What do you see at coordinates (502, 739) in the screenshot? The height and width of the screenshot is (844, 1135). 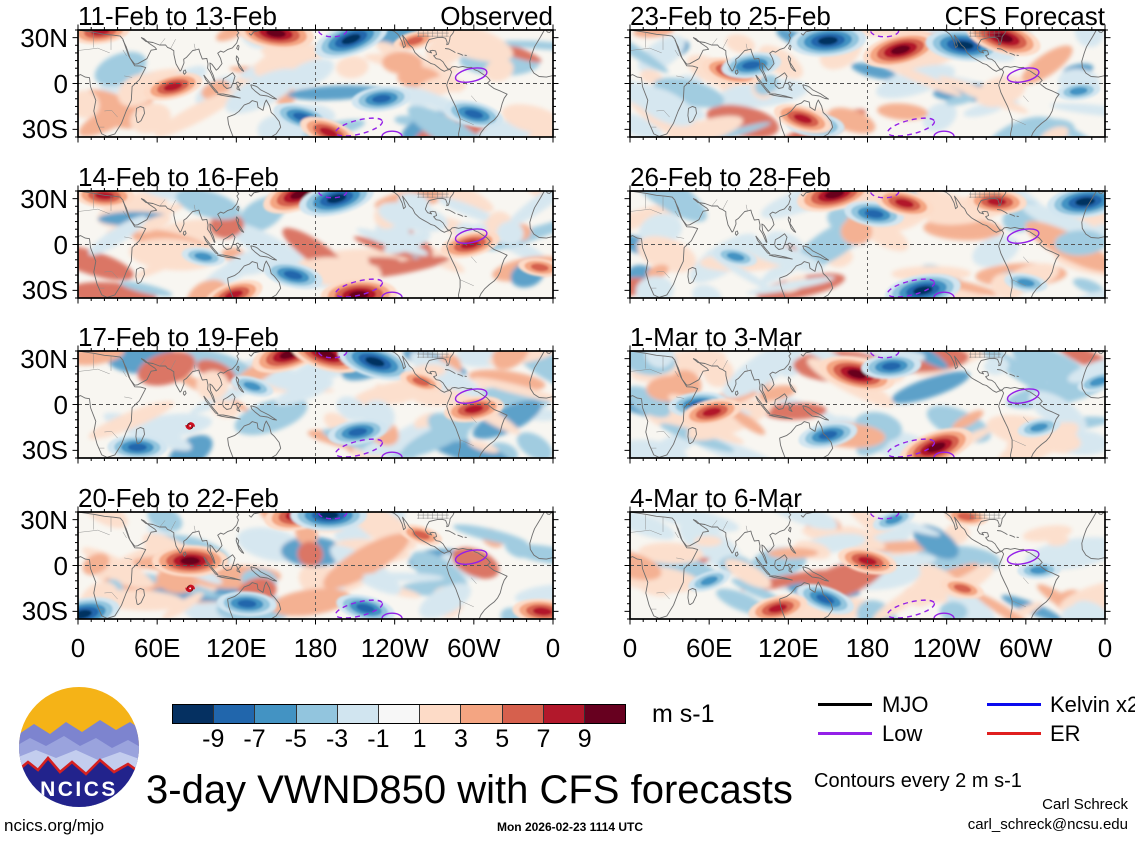 I see `colorbar-tick-label: 5` at bounding box center [502, 739].